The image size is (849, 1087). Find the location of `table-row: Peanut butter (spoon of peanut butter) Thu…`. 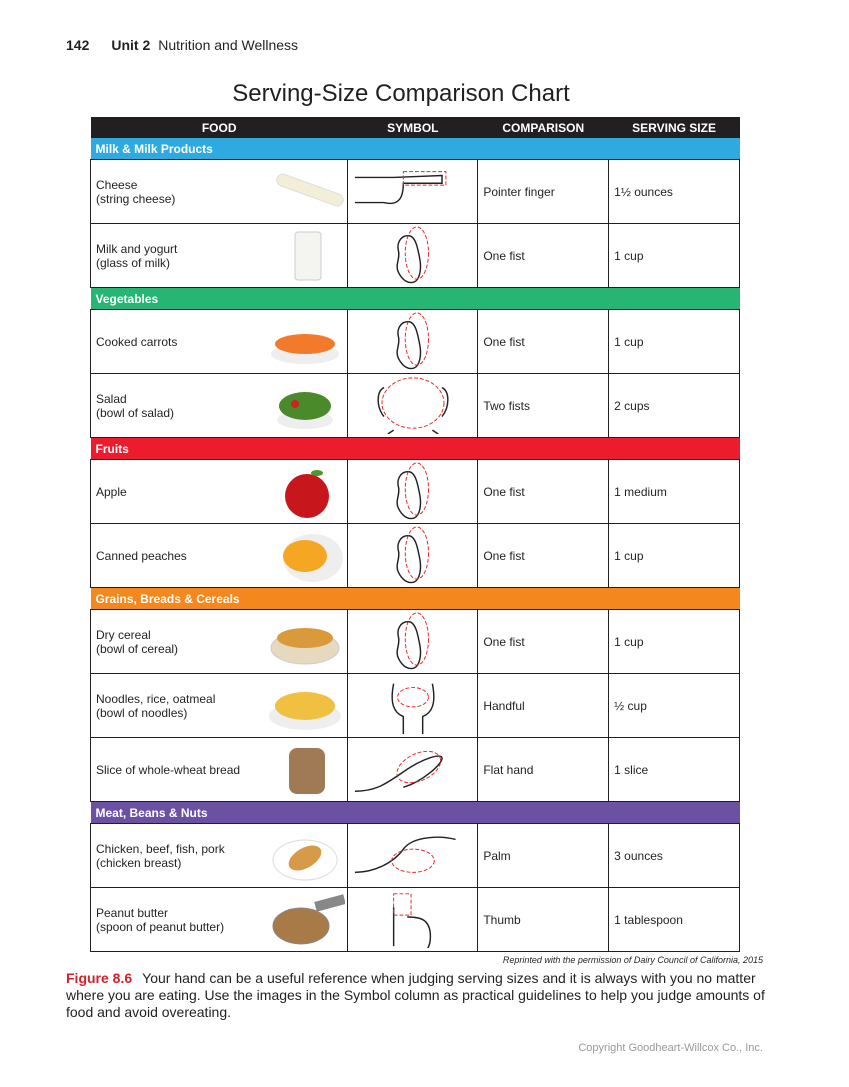

table-row: Peanut butter (spoon of peanut butter) Thu… is located at coordinates (414, 922).